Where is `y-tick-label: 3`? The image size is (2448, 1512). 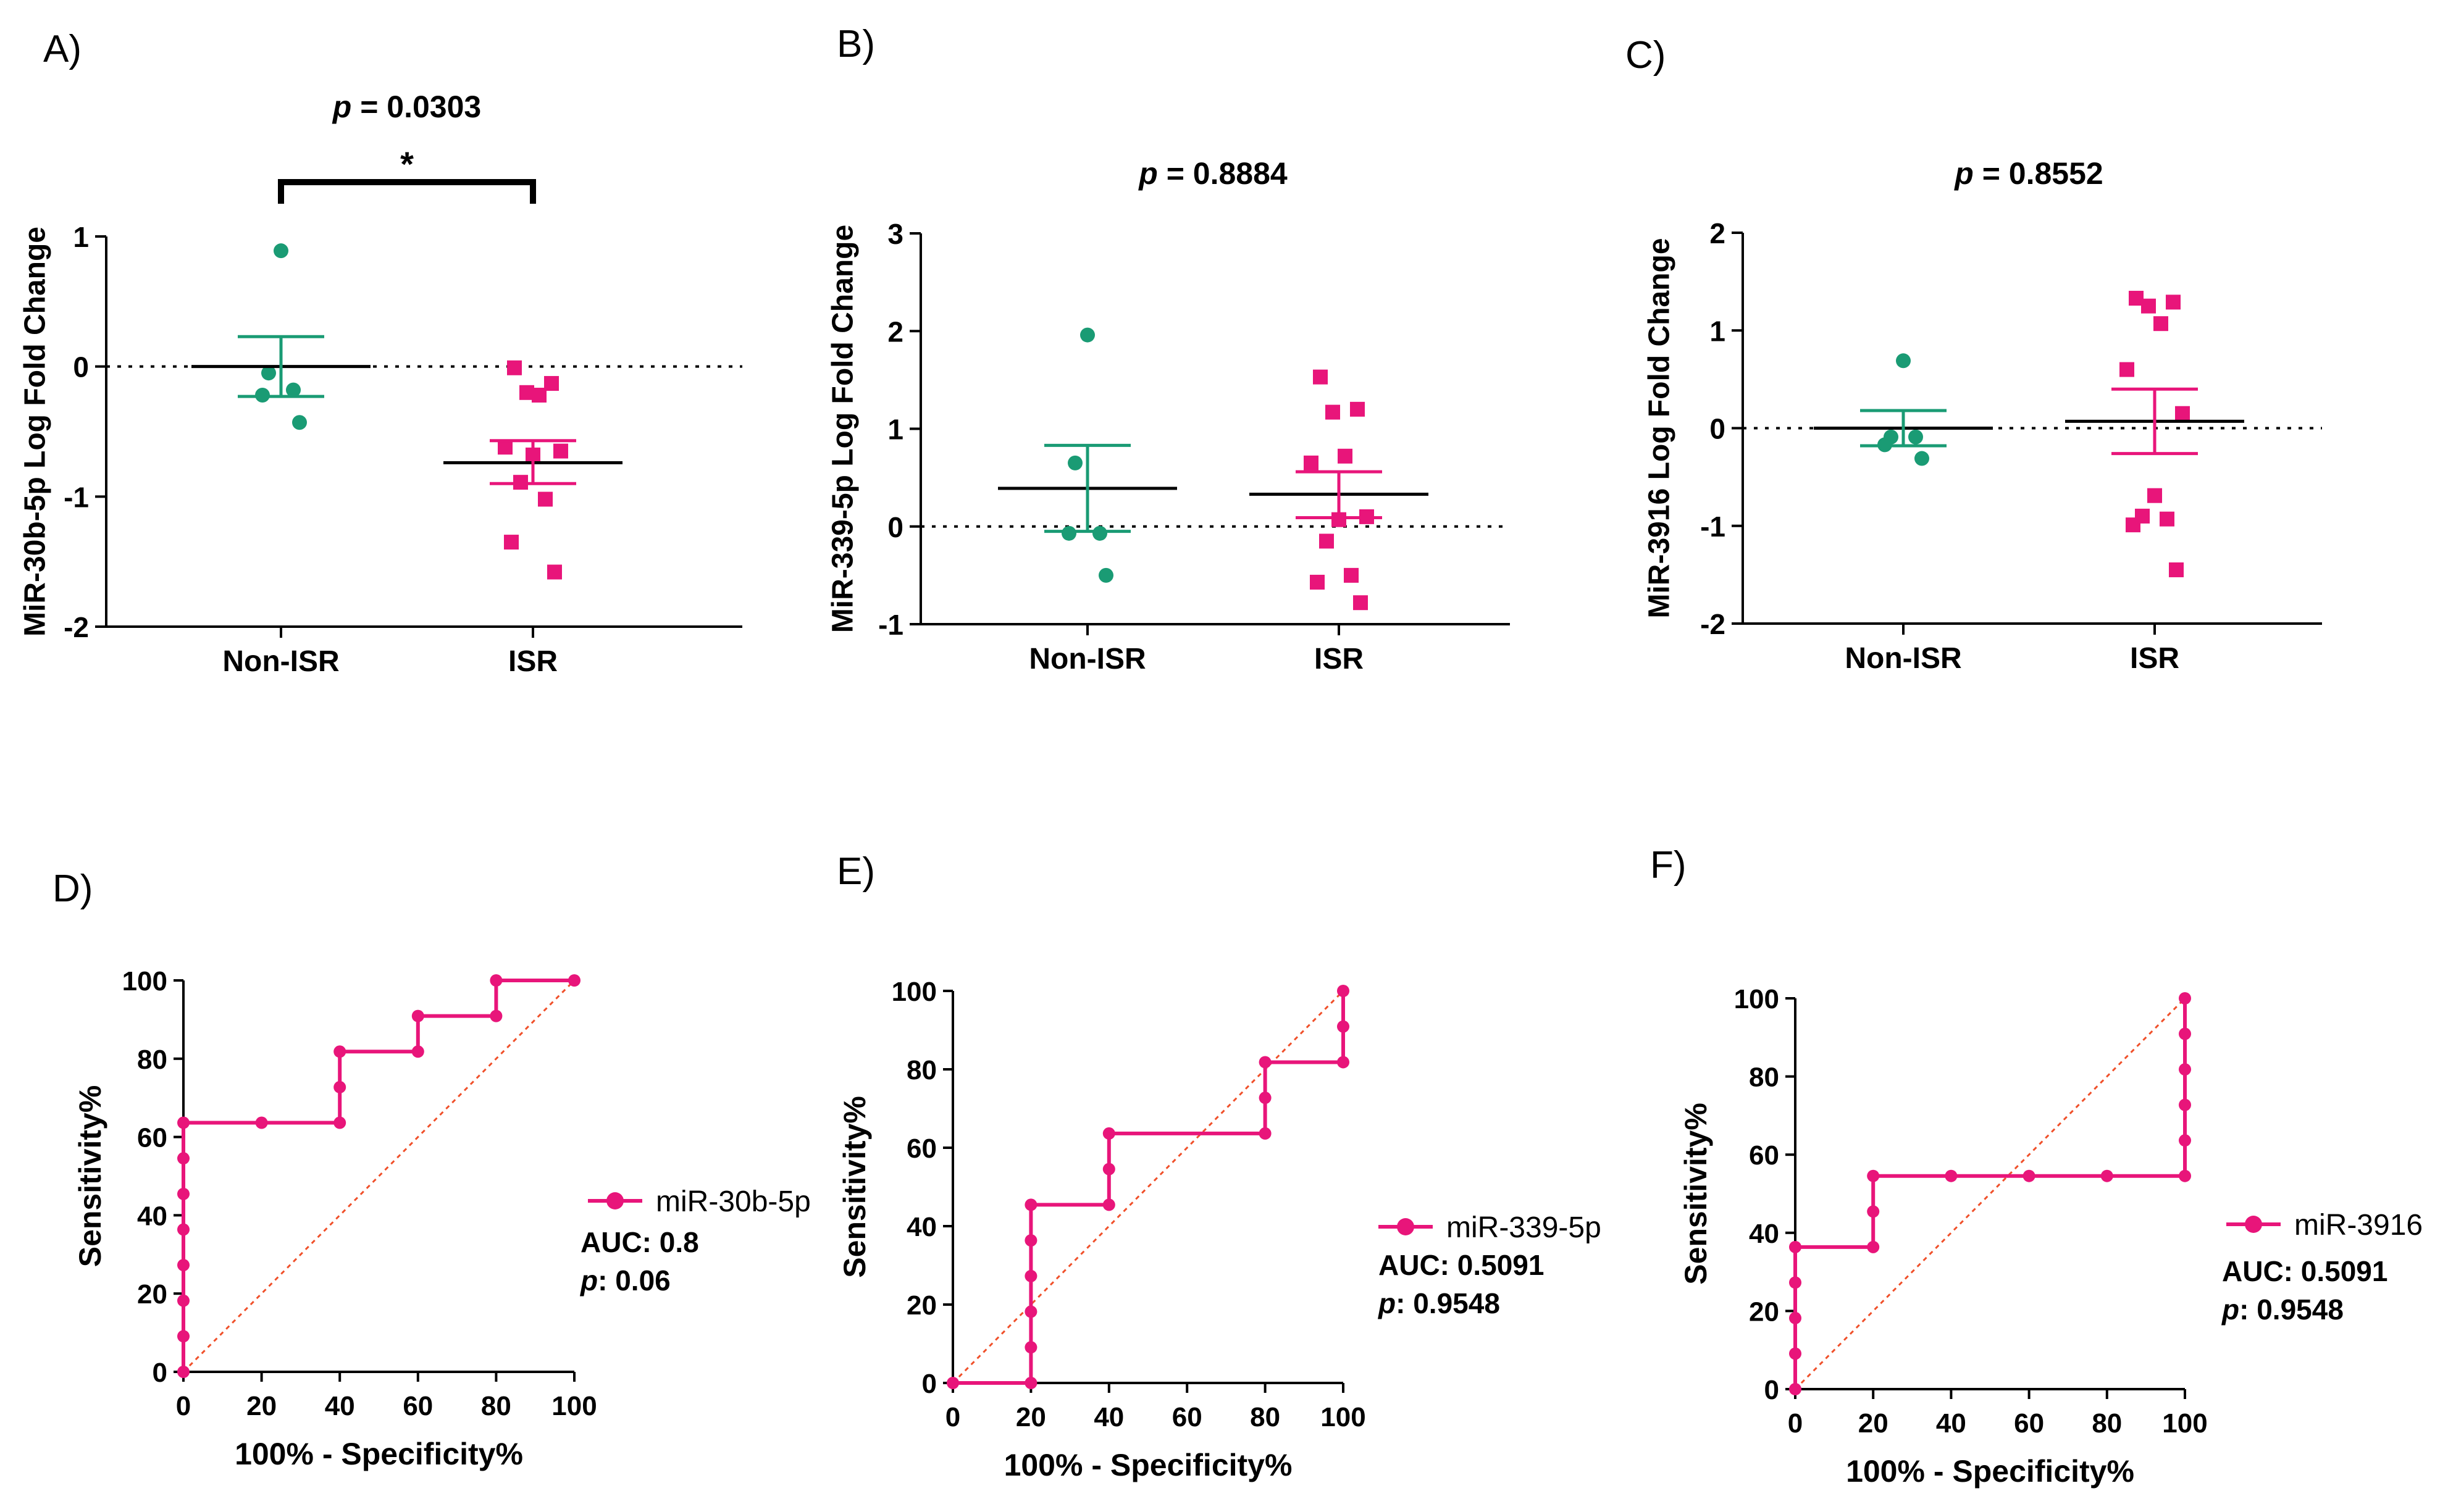
y-tick-label: 3 is located at coordinates (895, 234).